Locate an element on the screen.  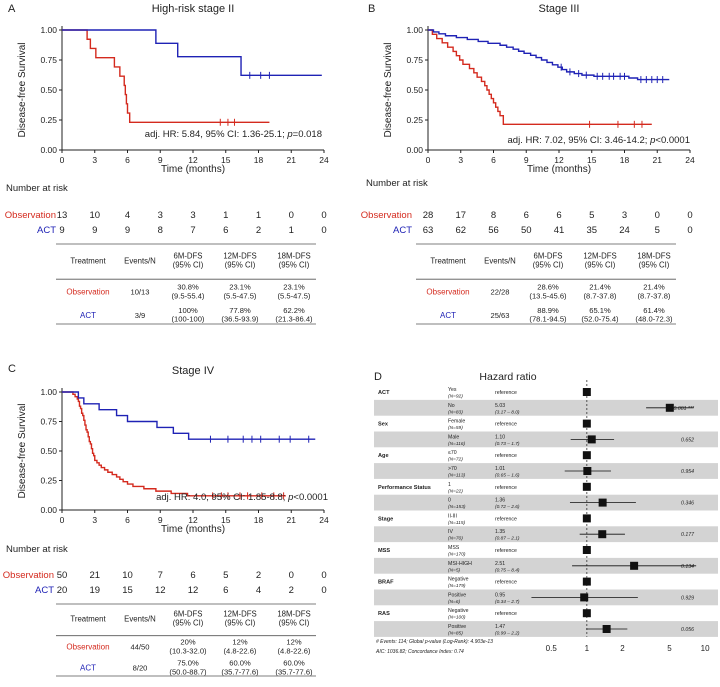
panel-letter: D is located at coordinates (378, 377).